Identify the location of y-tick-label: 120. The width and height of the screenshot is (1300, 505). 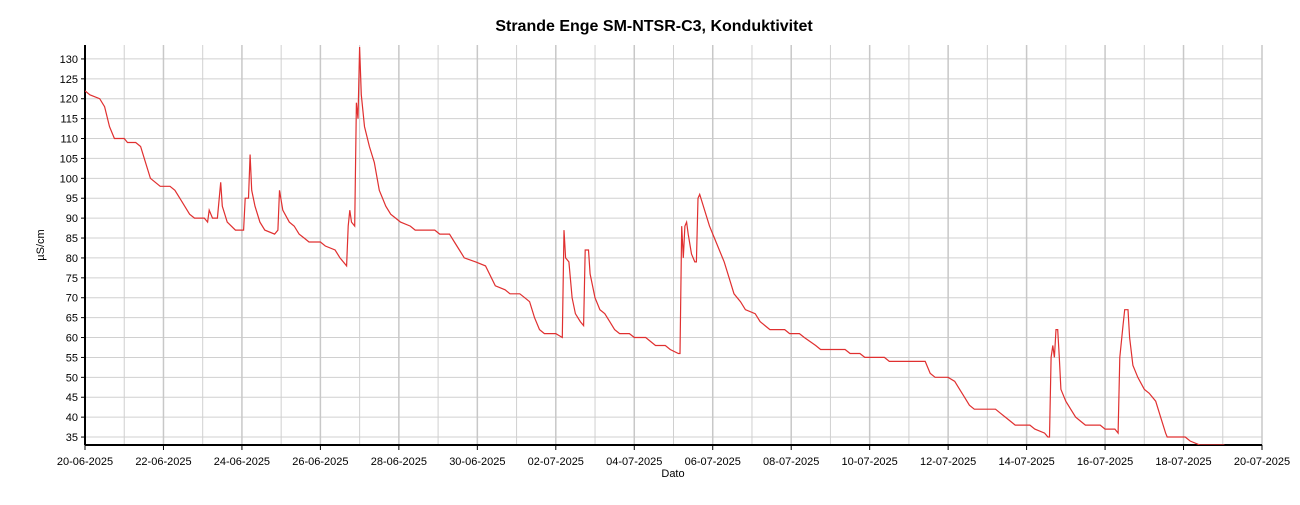
(69, 100).